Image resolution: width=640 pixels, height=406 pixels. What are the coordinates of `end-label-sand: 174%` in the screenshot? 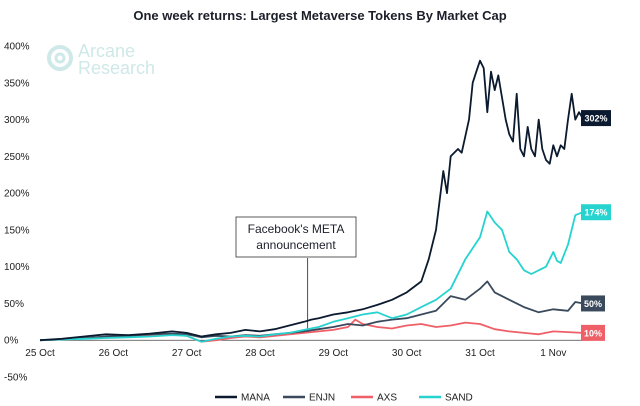 It's located at (596, 212).